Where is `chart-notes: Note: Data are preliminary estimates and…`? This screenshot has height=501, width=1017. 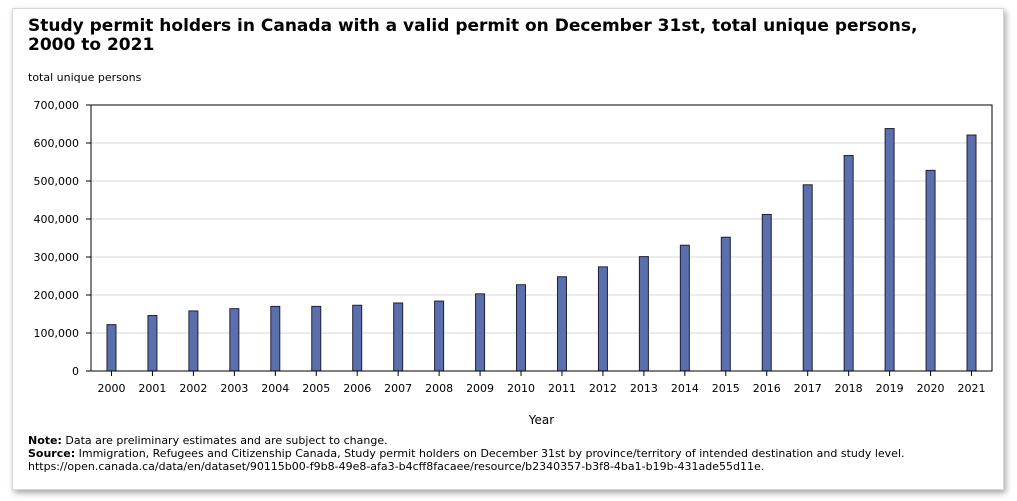 chart-notes: Note: Data are preliminary estimates and… is located at coordinates (510, 453).